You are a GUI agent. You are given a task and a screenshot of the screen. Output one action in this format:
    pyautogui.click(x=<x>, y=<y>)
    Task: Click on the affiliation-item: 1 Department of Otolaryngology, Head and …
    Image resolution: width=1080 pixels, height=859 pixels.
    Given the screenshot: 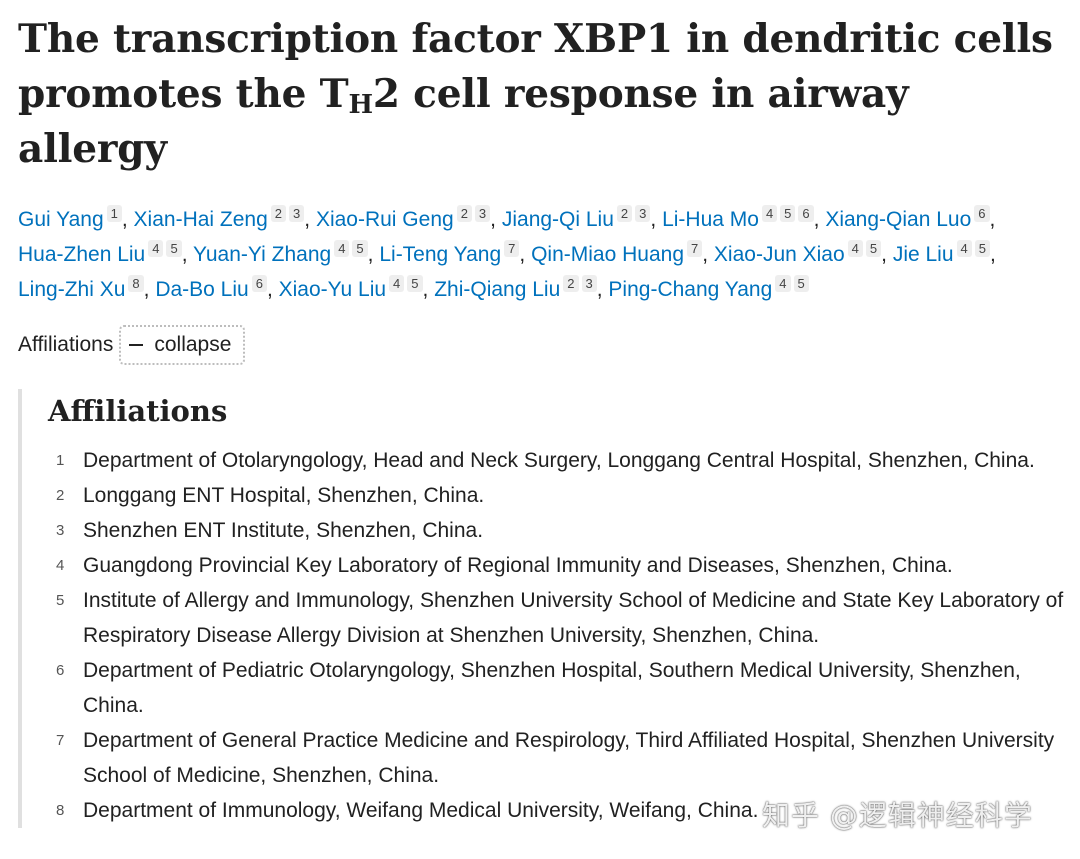 What is the action you would take?
    pyautogui.click(x=558, y=460)
    